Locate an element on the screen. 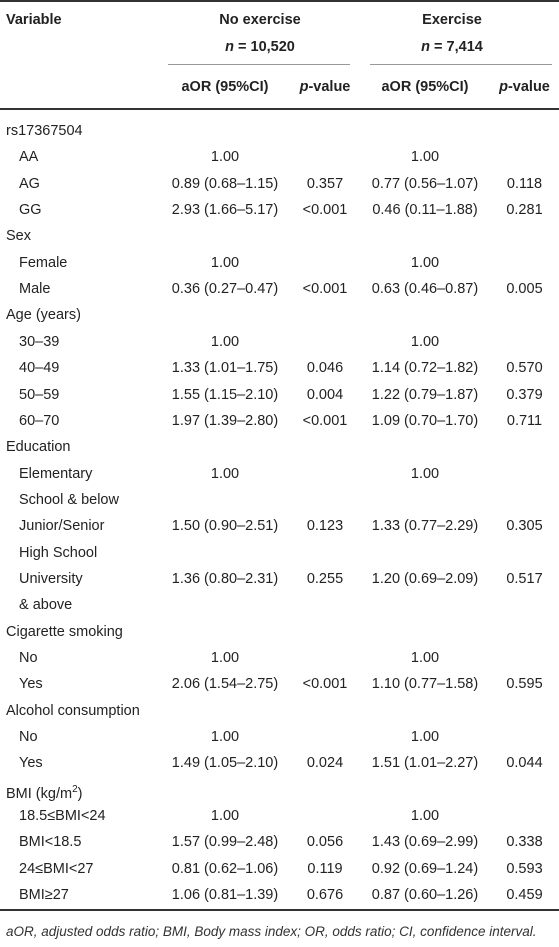  cell-p-no-exercise: 0.255 is located at coordinates (325, 578).